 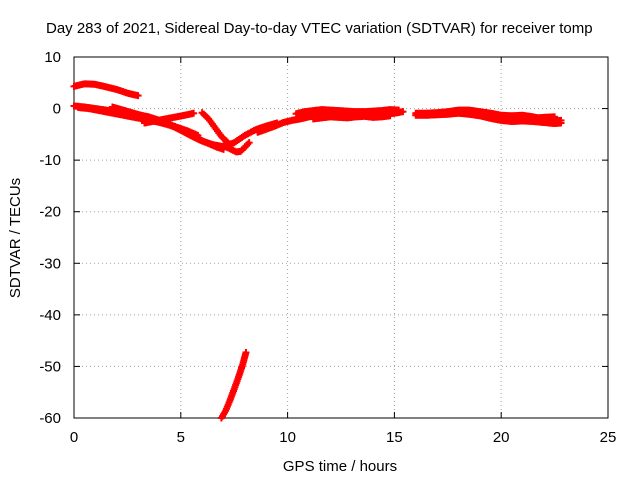 I want to click on y-tick-label: 0, so click(x=57, y=109).